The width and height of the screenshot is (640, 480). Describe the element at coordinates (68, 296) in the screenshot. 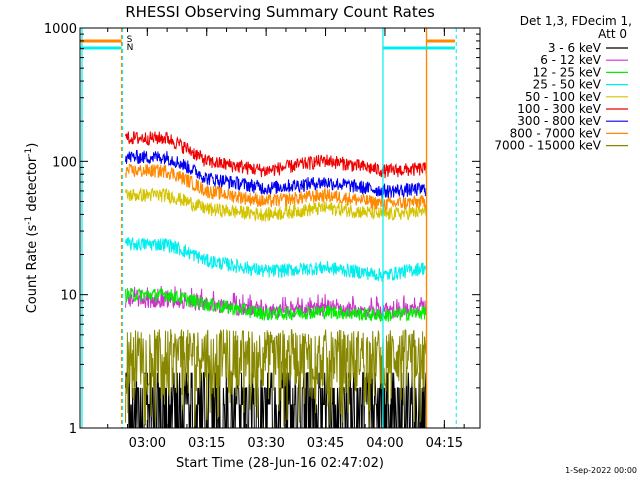

I see `y-tick-label: 10` at that location.